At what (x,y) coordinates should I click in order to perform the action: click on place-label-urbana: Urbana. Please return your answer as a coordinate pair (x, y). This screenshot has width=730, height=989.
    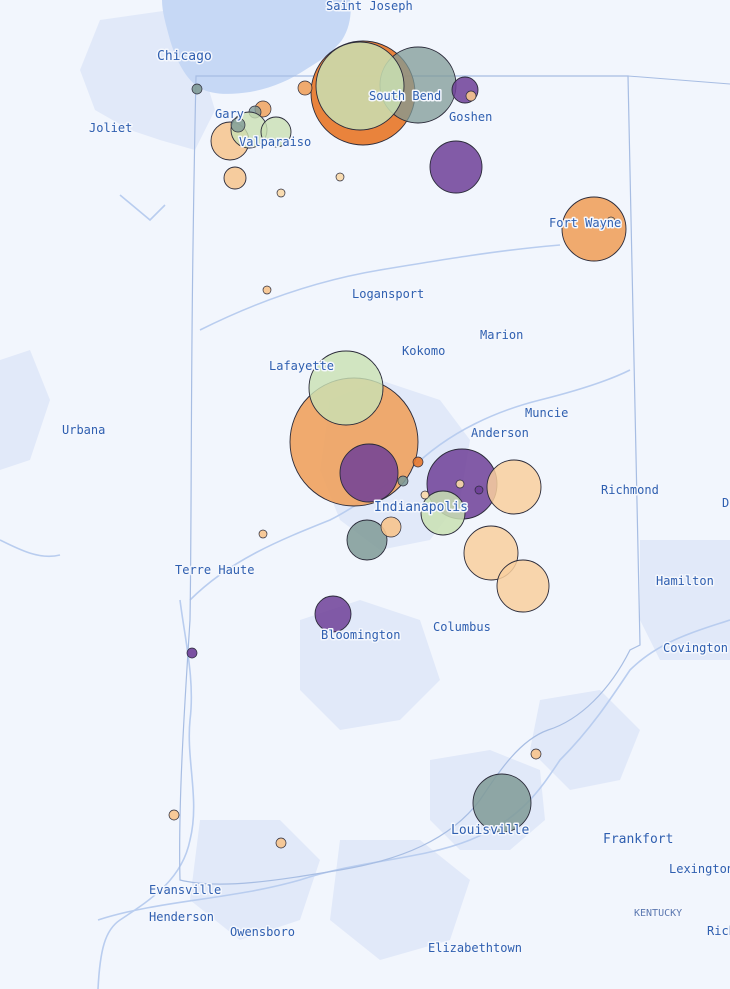
    Looking at the image, I should click on (83, 430).